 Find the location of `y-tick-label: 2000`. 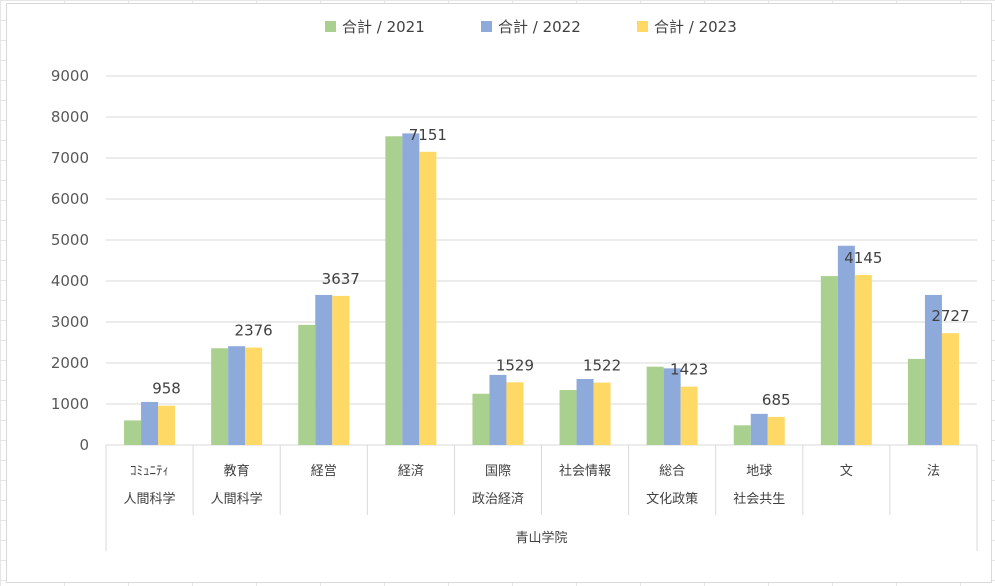

y-tick-label: 2000 is located at coordinates (70, 363).